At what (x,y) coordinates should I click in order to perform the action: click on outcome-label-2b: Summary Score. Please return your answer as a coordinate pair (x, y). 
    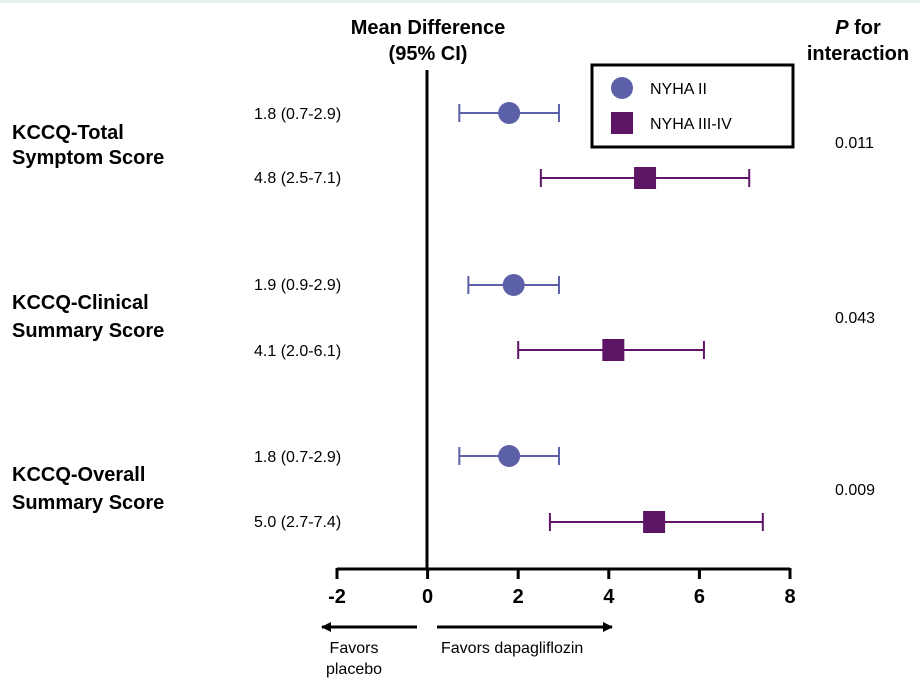
    Looking at the image, I should click on (88, 331).